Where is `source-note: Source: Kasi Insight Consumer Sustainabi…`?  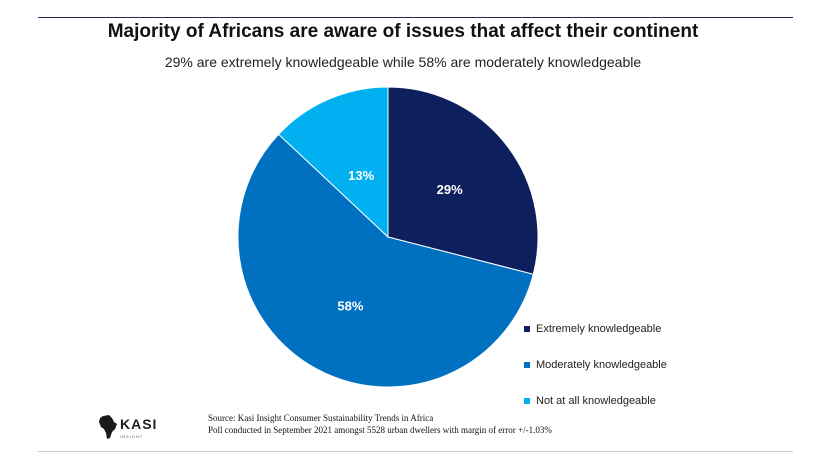
source-note: Source: Kasi Insight Consumer Sustainabi… is located at coordinates (380, 424).